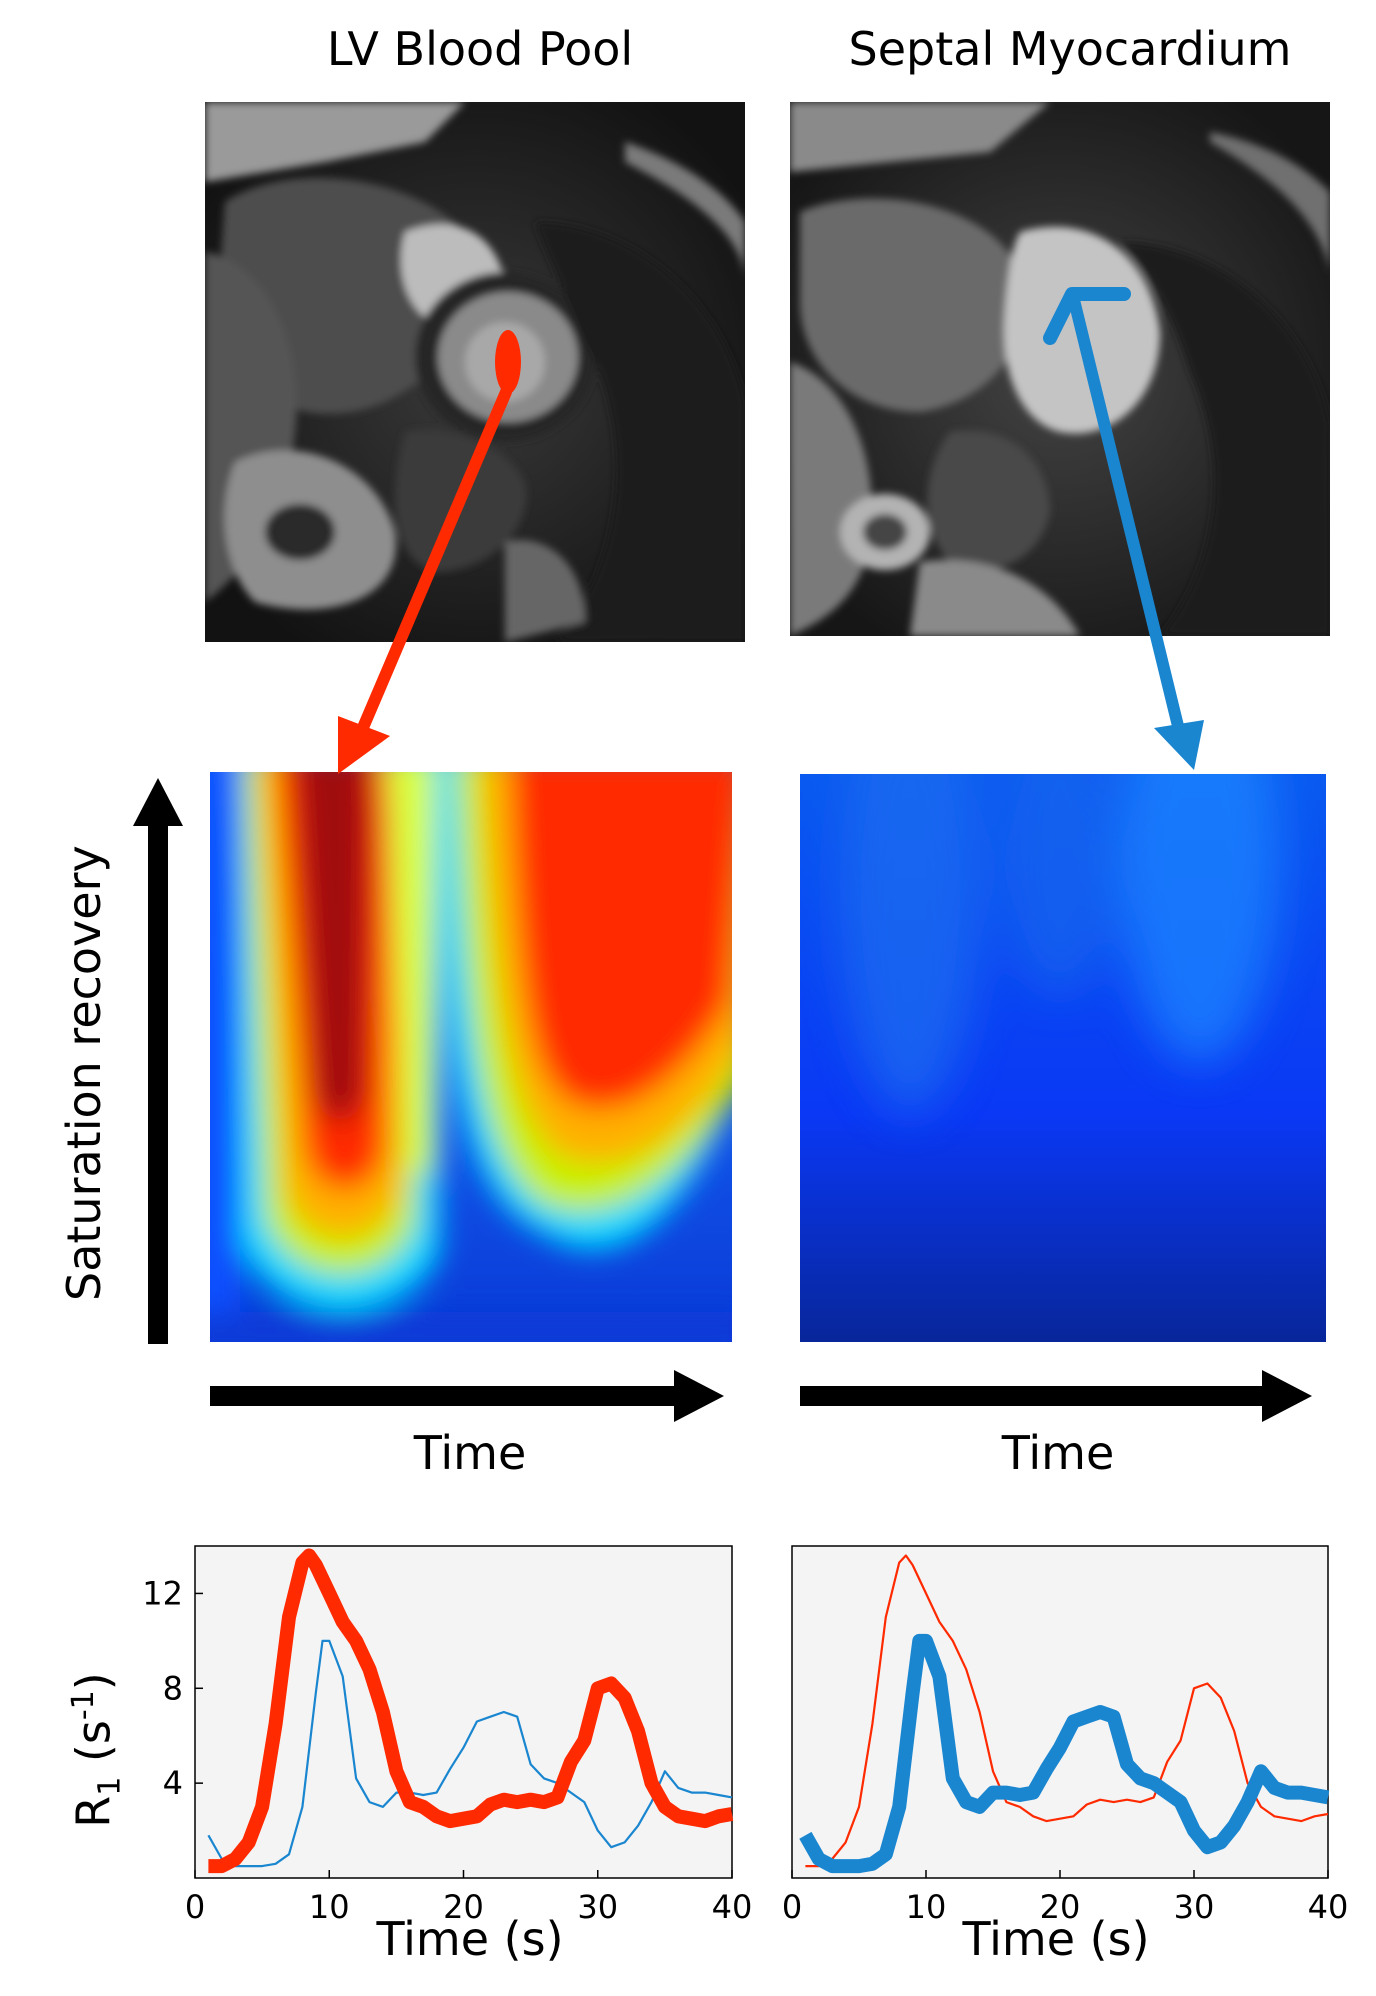 The image size is (1376, 1996). Describe the element at coordinates (699, 1396) in the screenshot. I see `time-arrowhead-left` at that location.